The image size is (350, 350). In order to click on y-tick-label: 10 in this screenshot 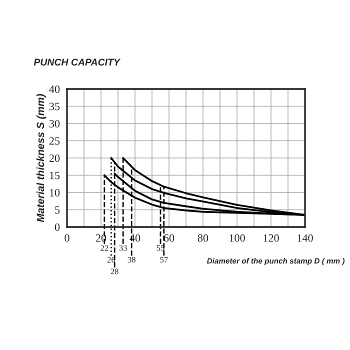, I will do `click(55, 192)`.